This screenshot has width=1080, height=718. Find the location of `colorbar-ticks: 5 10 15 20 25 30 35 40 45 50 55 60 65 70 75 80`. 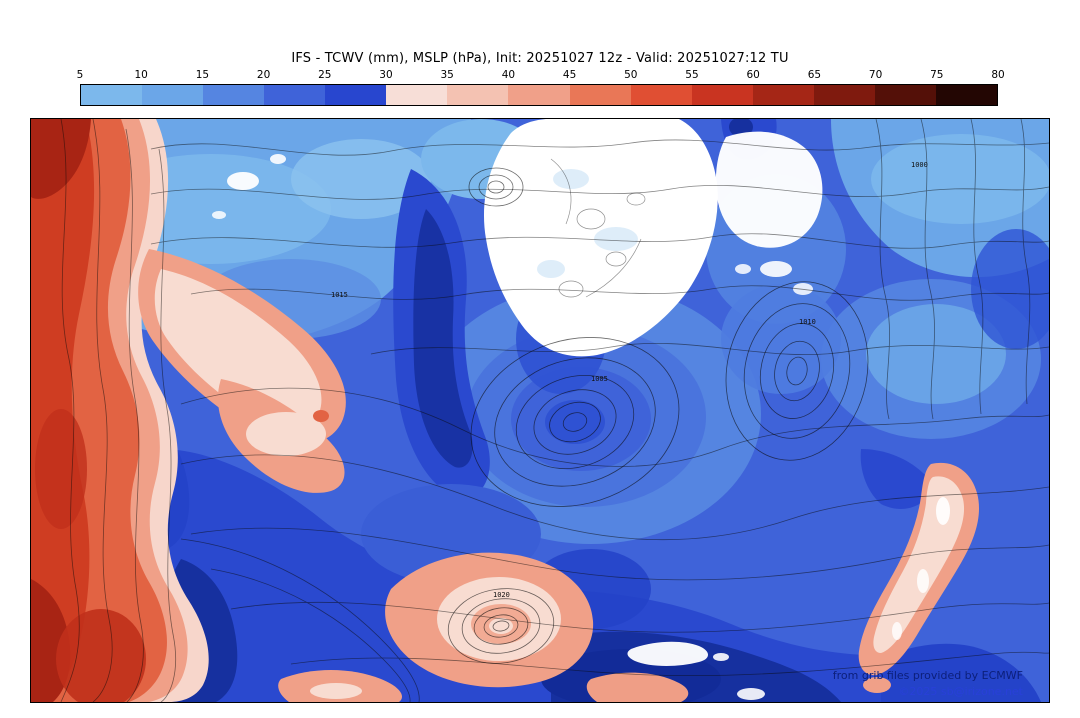

colorbar-ticks: 5 10 15 20 25 30 35 40 45 50 55 60 65 70 75 80 is located at coordinates (540, 75).